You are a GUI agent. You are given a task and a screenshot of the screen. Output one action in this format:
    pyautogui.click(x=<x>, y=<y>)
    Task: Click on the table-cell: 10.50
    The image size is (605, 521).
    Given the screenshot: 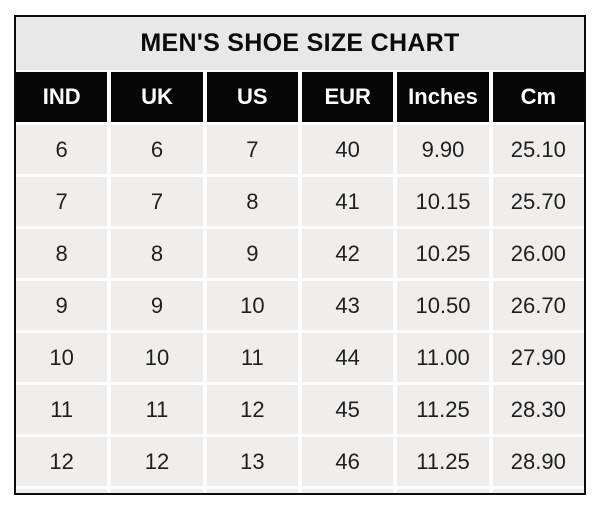 What is the action you would take?
    pyautogui.click(x=443, y=305)
    